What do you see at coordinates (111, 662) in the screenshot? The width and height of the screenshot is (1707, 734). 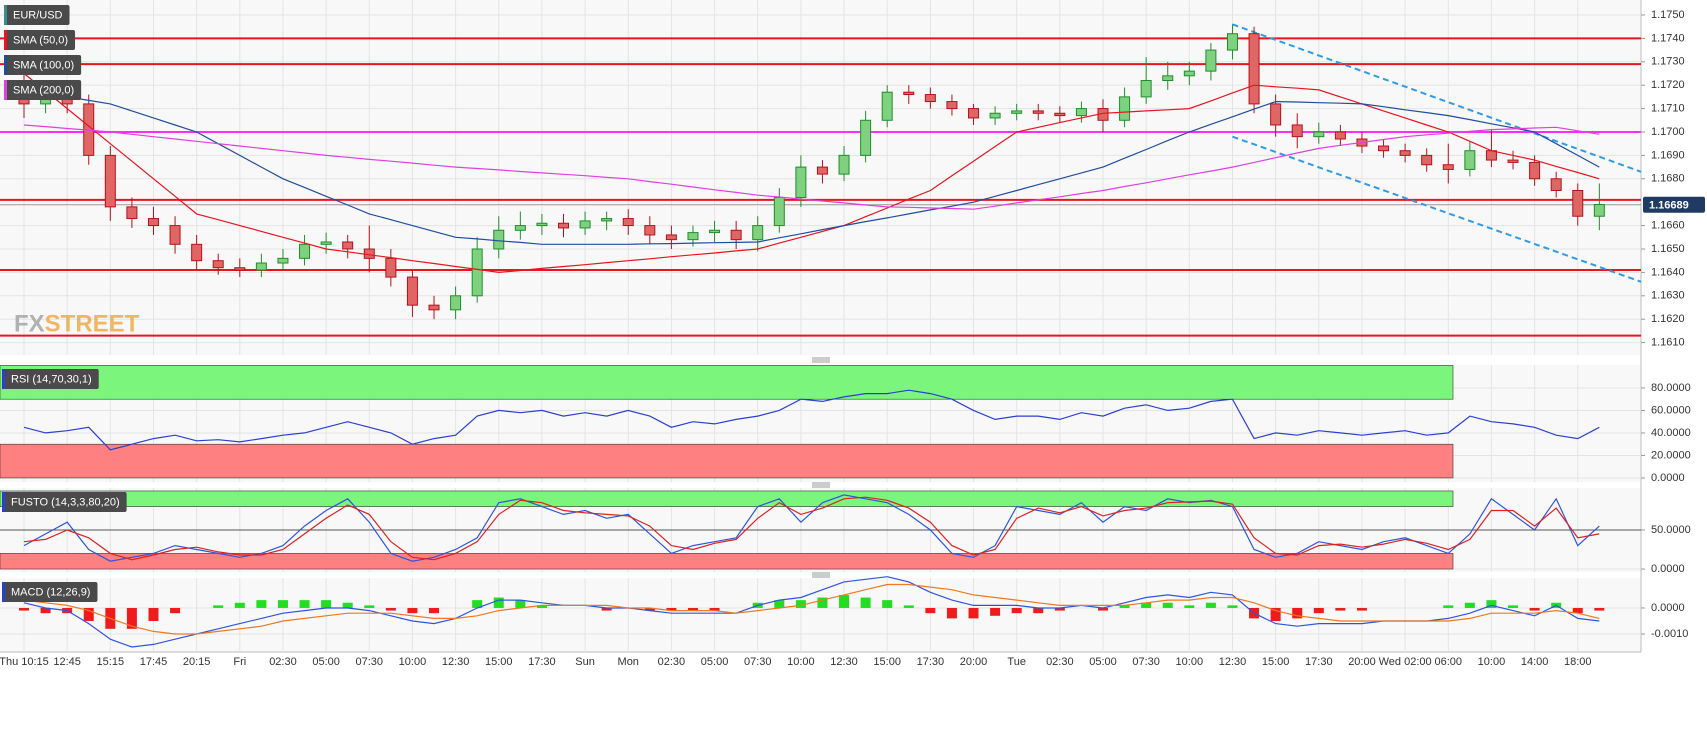 I see `x-tick-label: 15:15` at bounding box center [111, 662].